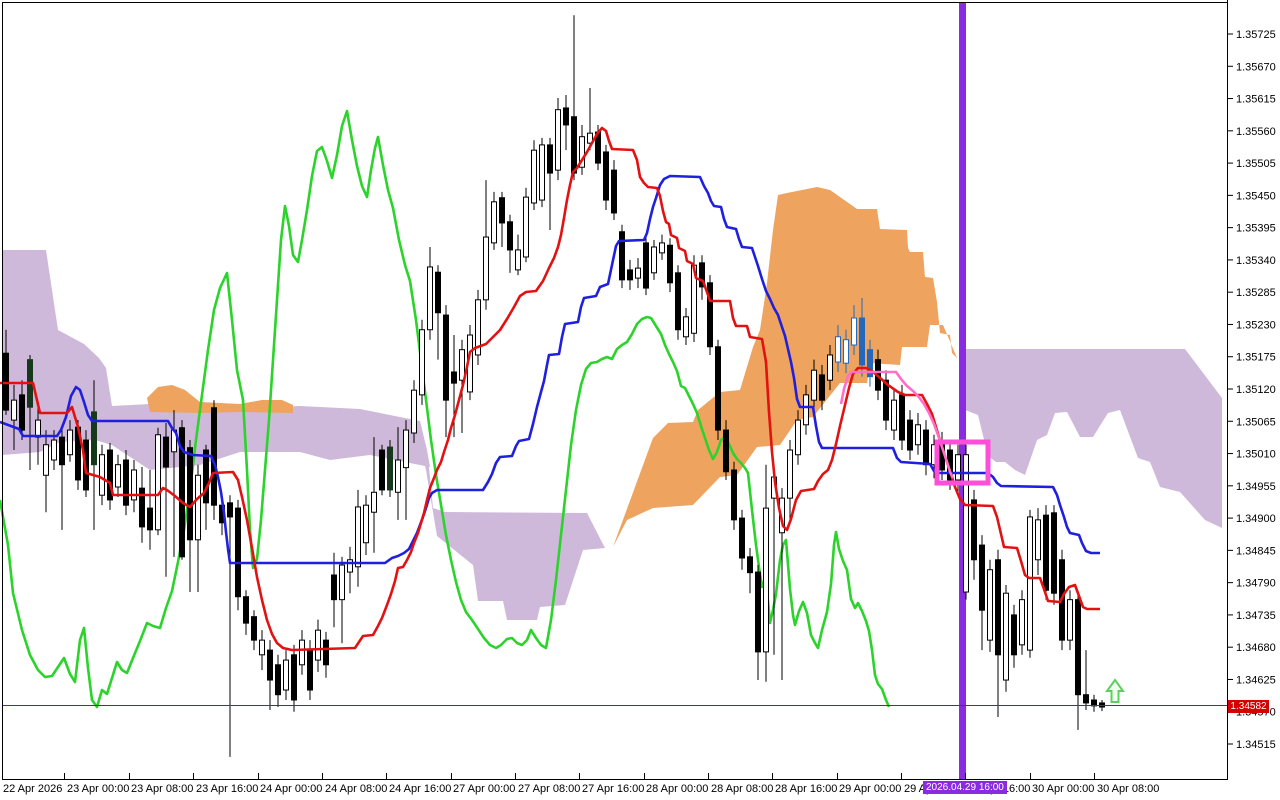 This screenshot has width=1280, height=800. I want to click on x-axis-label: 24 Apr 16:00, so click(420, 789).